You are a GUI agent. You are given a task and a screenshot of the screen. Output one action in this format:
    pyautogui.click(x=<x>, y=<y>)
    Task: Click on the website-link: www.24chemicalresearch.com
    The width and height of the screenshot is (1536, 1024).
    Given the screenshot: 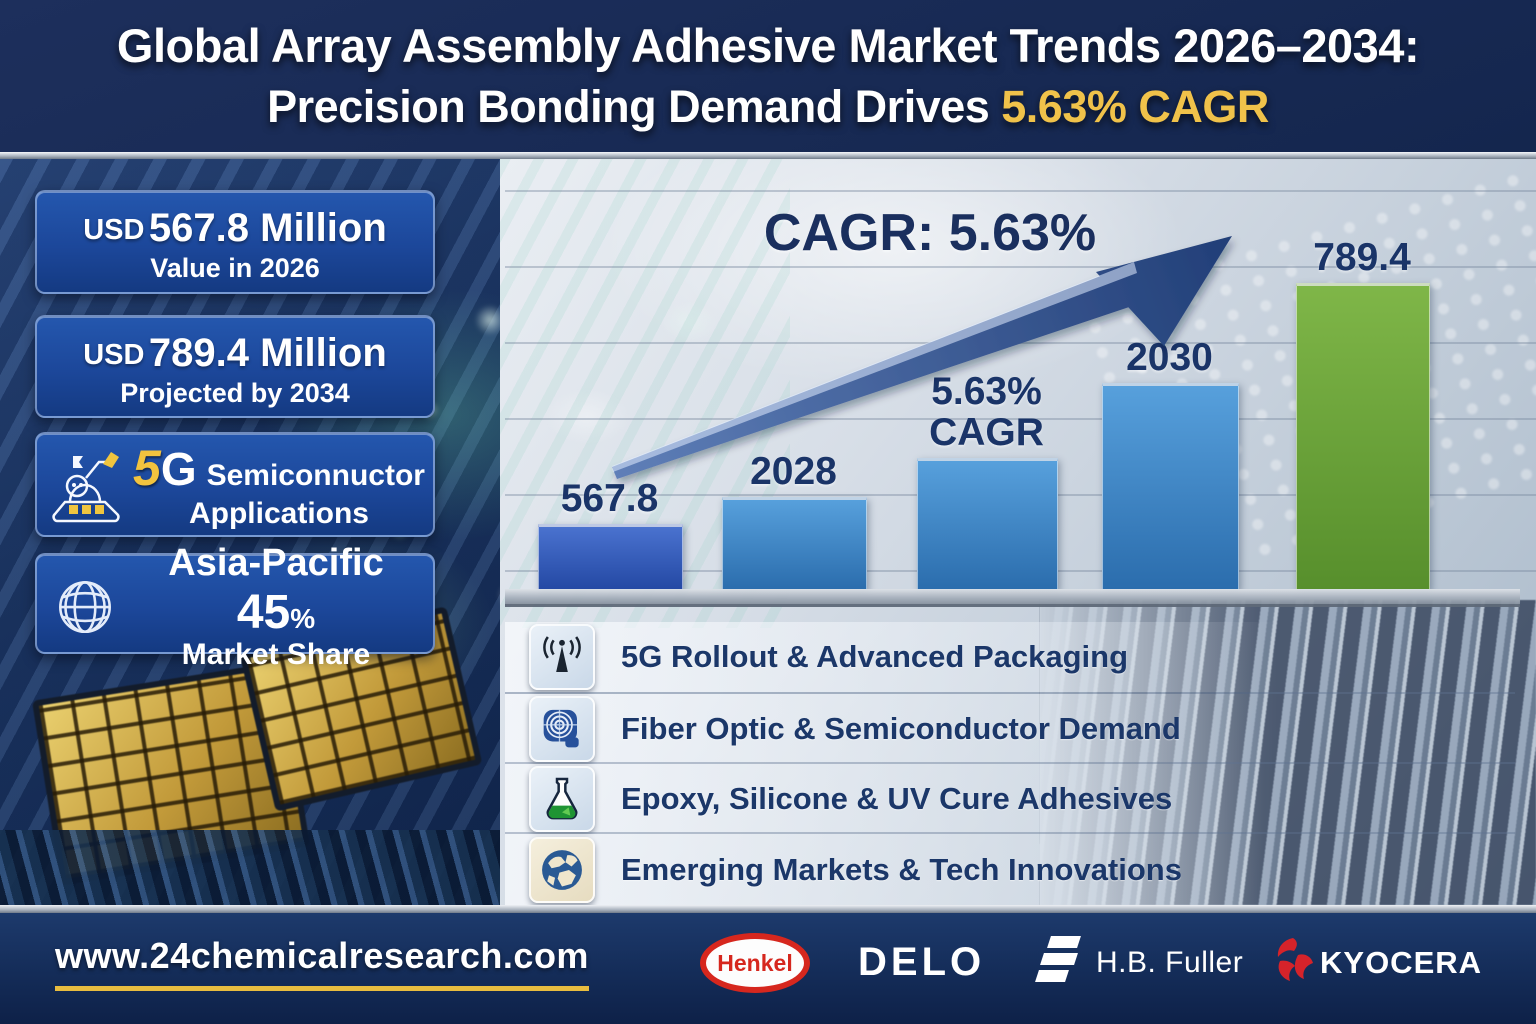 What is the action you would take?
    pyautogui.click(x=322, y=963)
    